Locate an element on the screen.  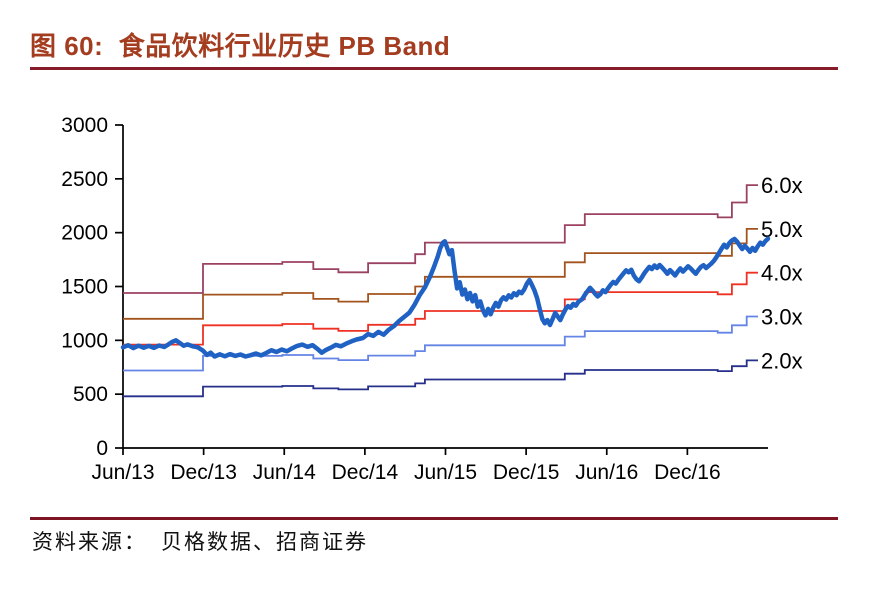
y-tick-label: 1500 is located at coordinates (84, 287).